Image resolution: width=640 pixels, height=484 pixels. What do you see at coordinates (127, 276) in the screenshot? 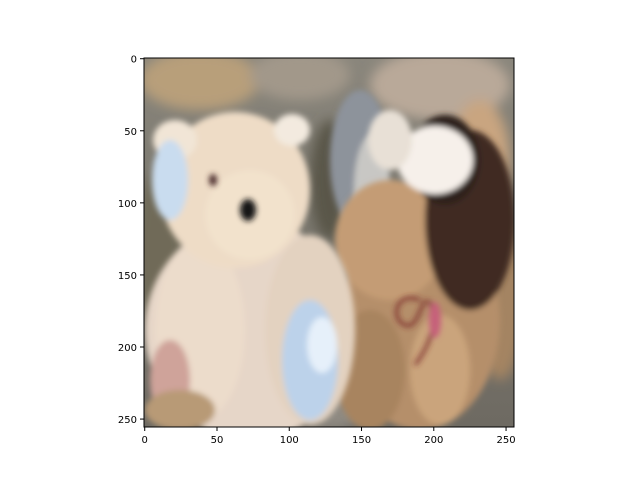
I see `y-tick-label: 150` at bounding box center [127, 276].